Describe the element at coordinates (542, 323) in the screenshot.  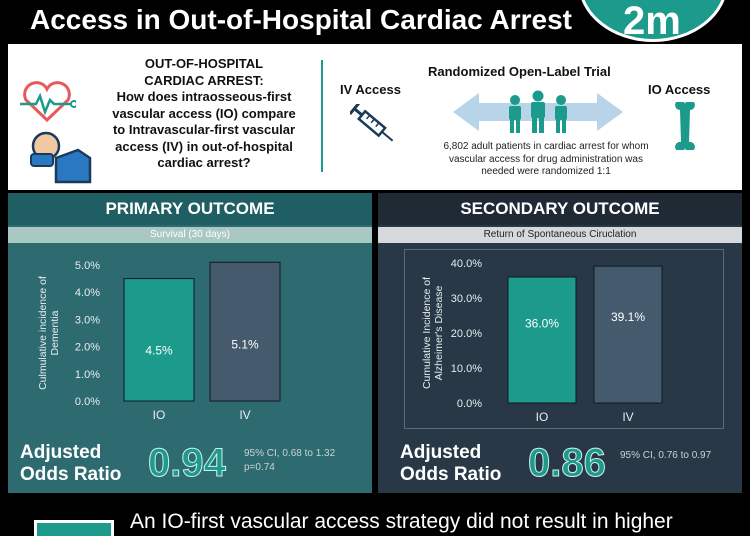
I see `bar-value-label: 36.0%` at that location.